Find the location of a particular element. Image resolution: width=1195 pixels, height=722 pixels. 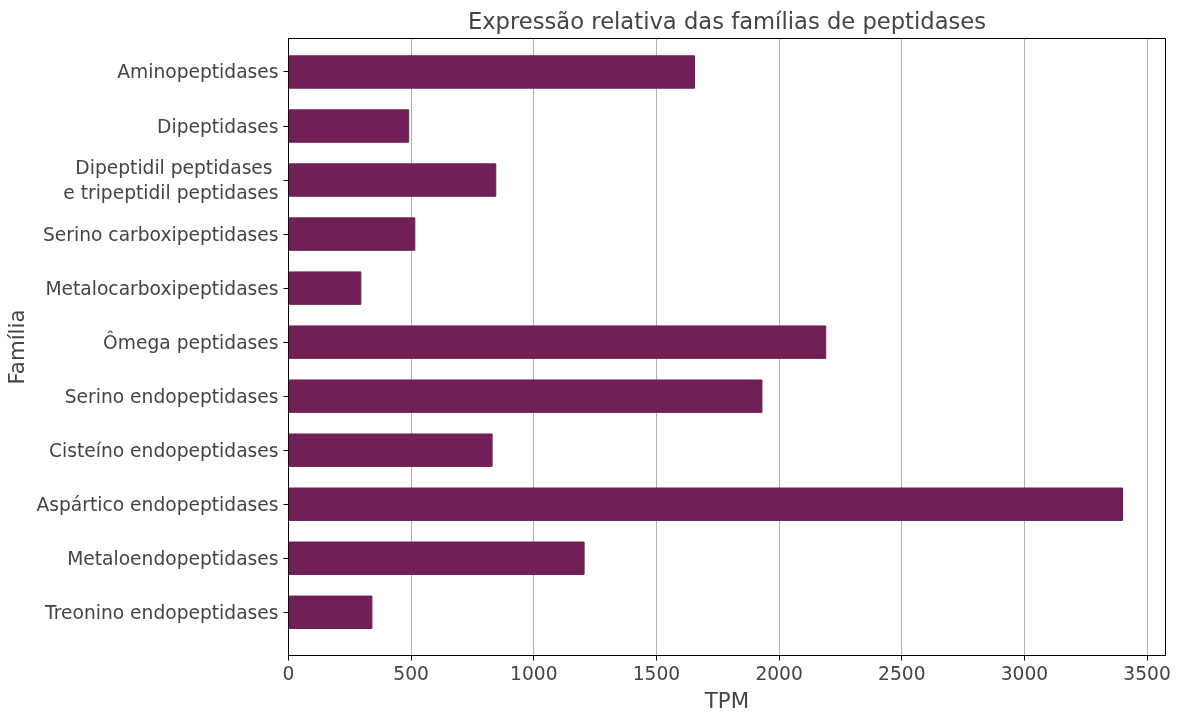

y-tick-label: Metaloendopeptidases is located at coordinates (173, 558).